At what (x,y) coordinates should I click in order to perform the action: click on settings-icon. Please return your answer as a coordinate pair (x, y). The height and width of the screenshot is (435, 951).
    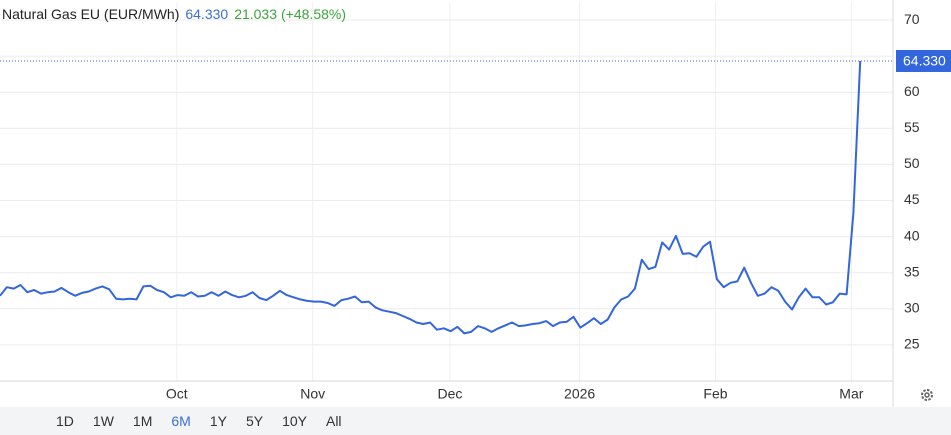
    Looking at the image, I should click on (927, 395).